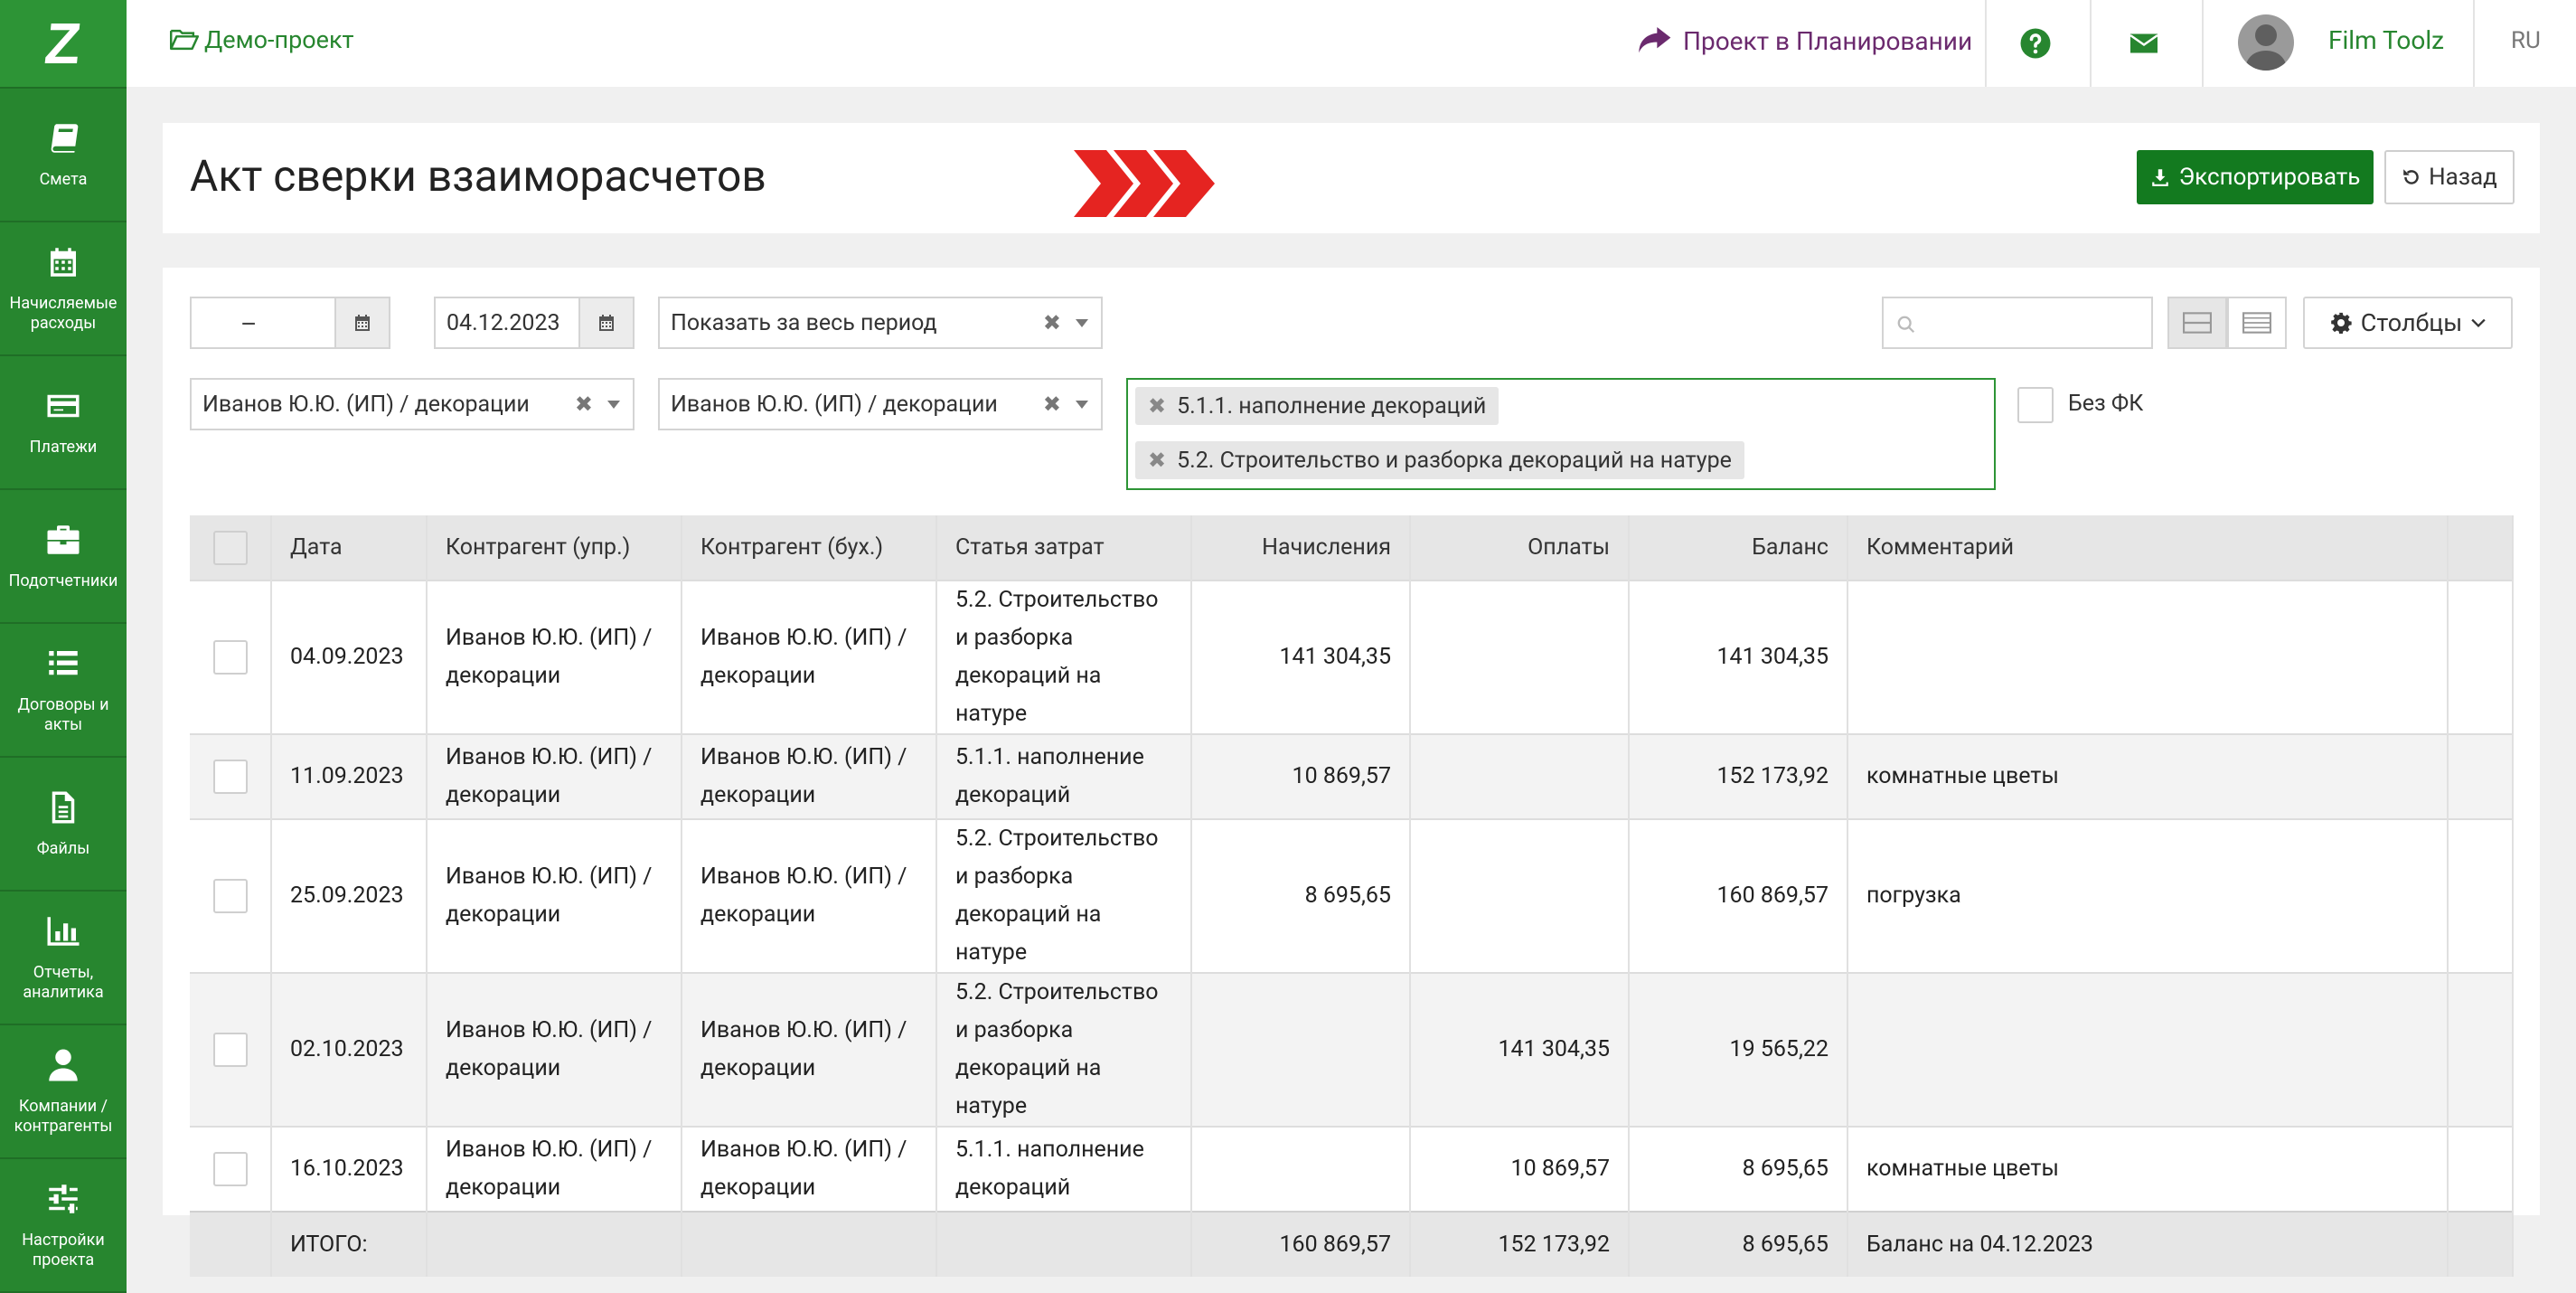  Describe the element at coordinates (349, 1169) in the screenshot. I see `cell-date: 16.10.2023` at that location.